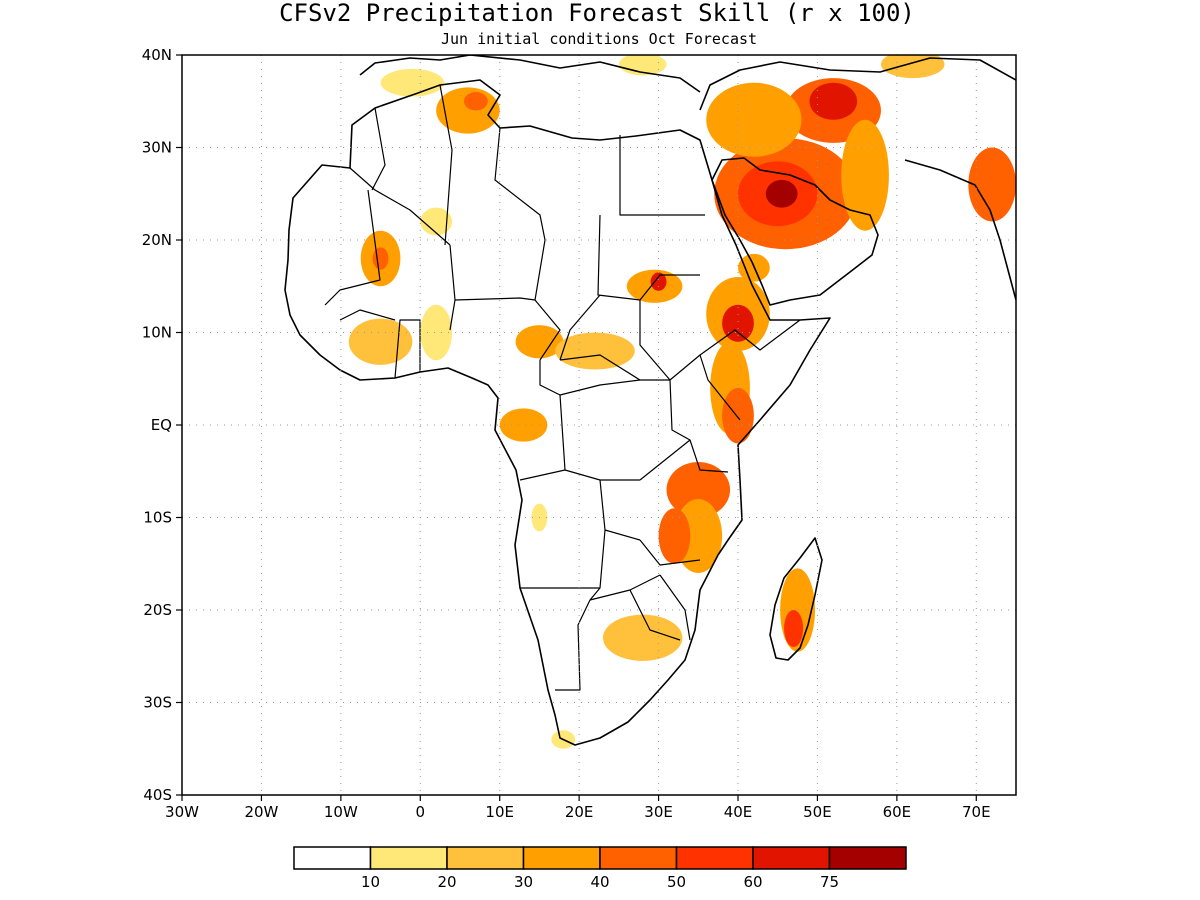 Image resolution: width=1200 pixels, height=900 pixels. Describe the element at coordinates (421, 812) in the screenshot. I see `x-tick-label: 0` at that location.